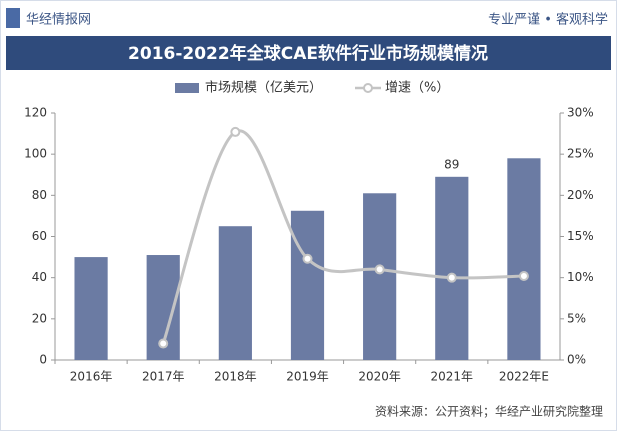  I want to click on y2-tick-label: 5%, so click(576, 318).